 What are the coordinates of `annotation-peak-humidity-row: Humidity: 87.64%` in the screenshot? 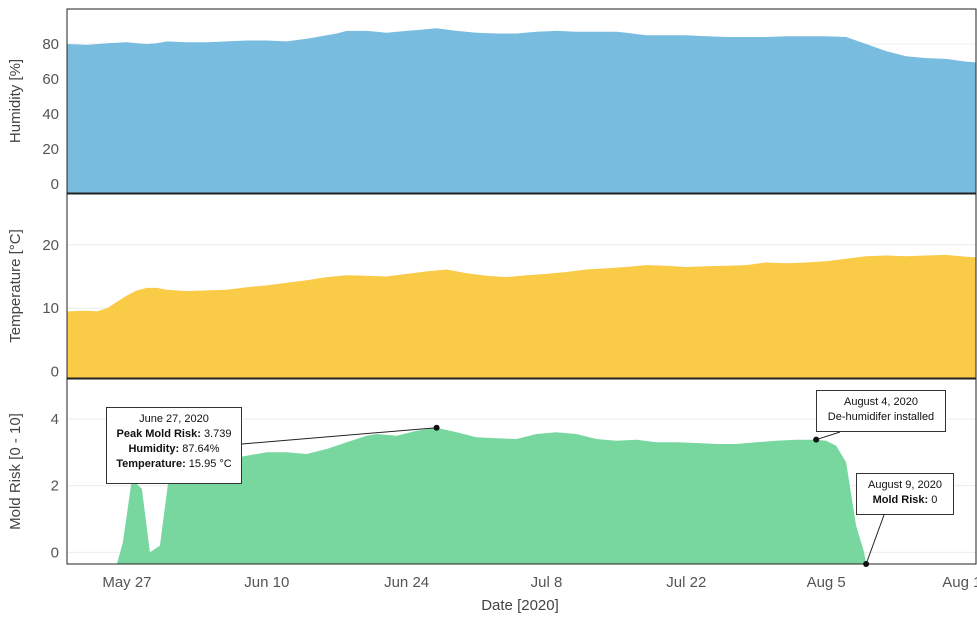 It's located at (174, 449).